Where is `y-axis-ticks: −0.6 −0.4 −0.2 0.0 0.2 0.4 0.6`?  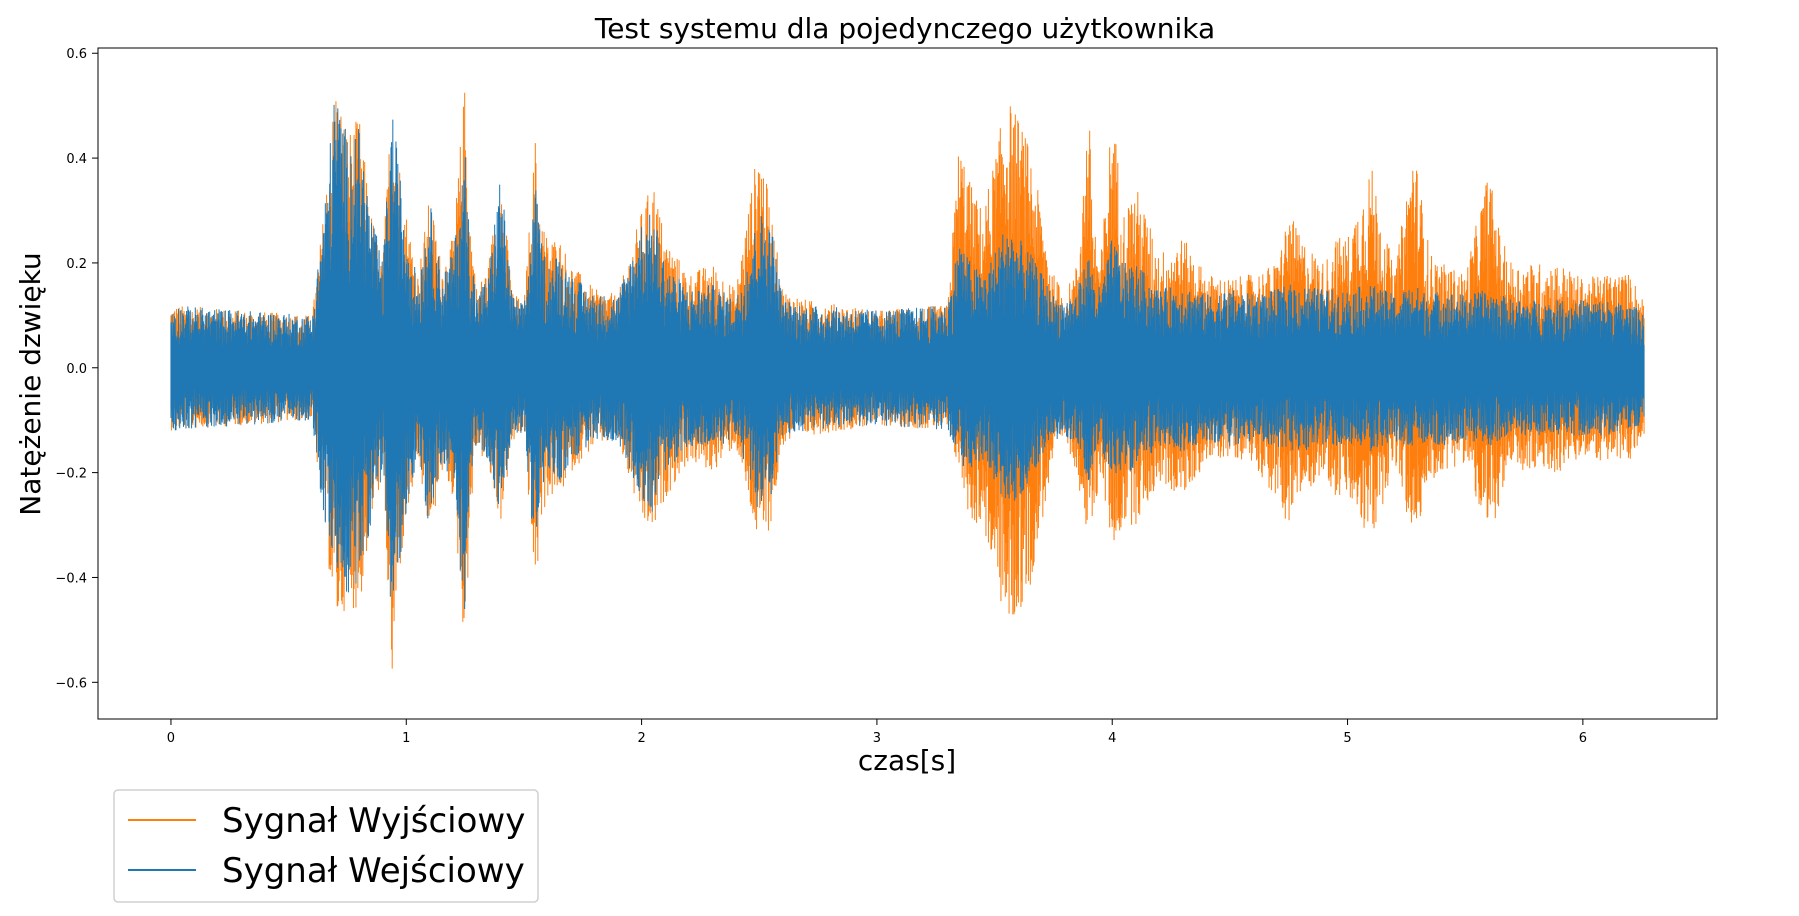
y-axis-ticks: −0.6 −0.4 −0.2 0.0 0.2 0.4 0.6 is located at coordinates (76, 369).